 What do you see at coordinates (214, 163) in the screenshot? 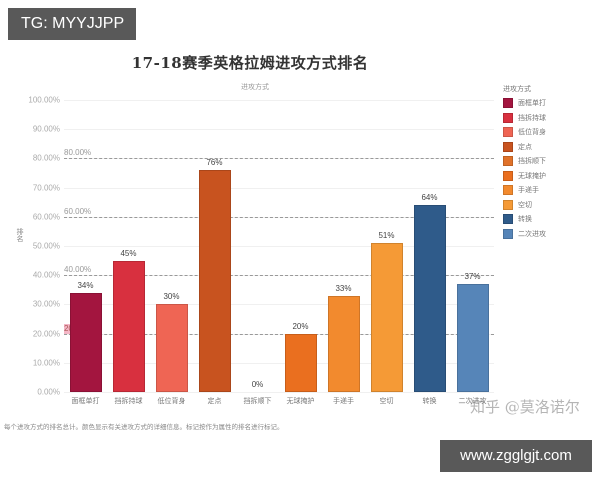
I see `bar-value-label: 76%` at bounding box center [214, 163].